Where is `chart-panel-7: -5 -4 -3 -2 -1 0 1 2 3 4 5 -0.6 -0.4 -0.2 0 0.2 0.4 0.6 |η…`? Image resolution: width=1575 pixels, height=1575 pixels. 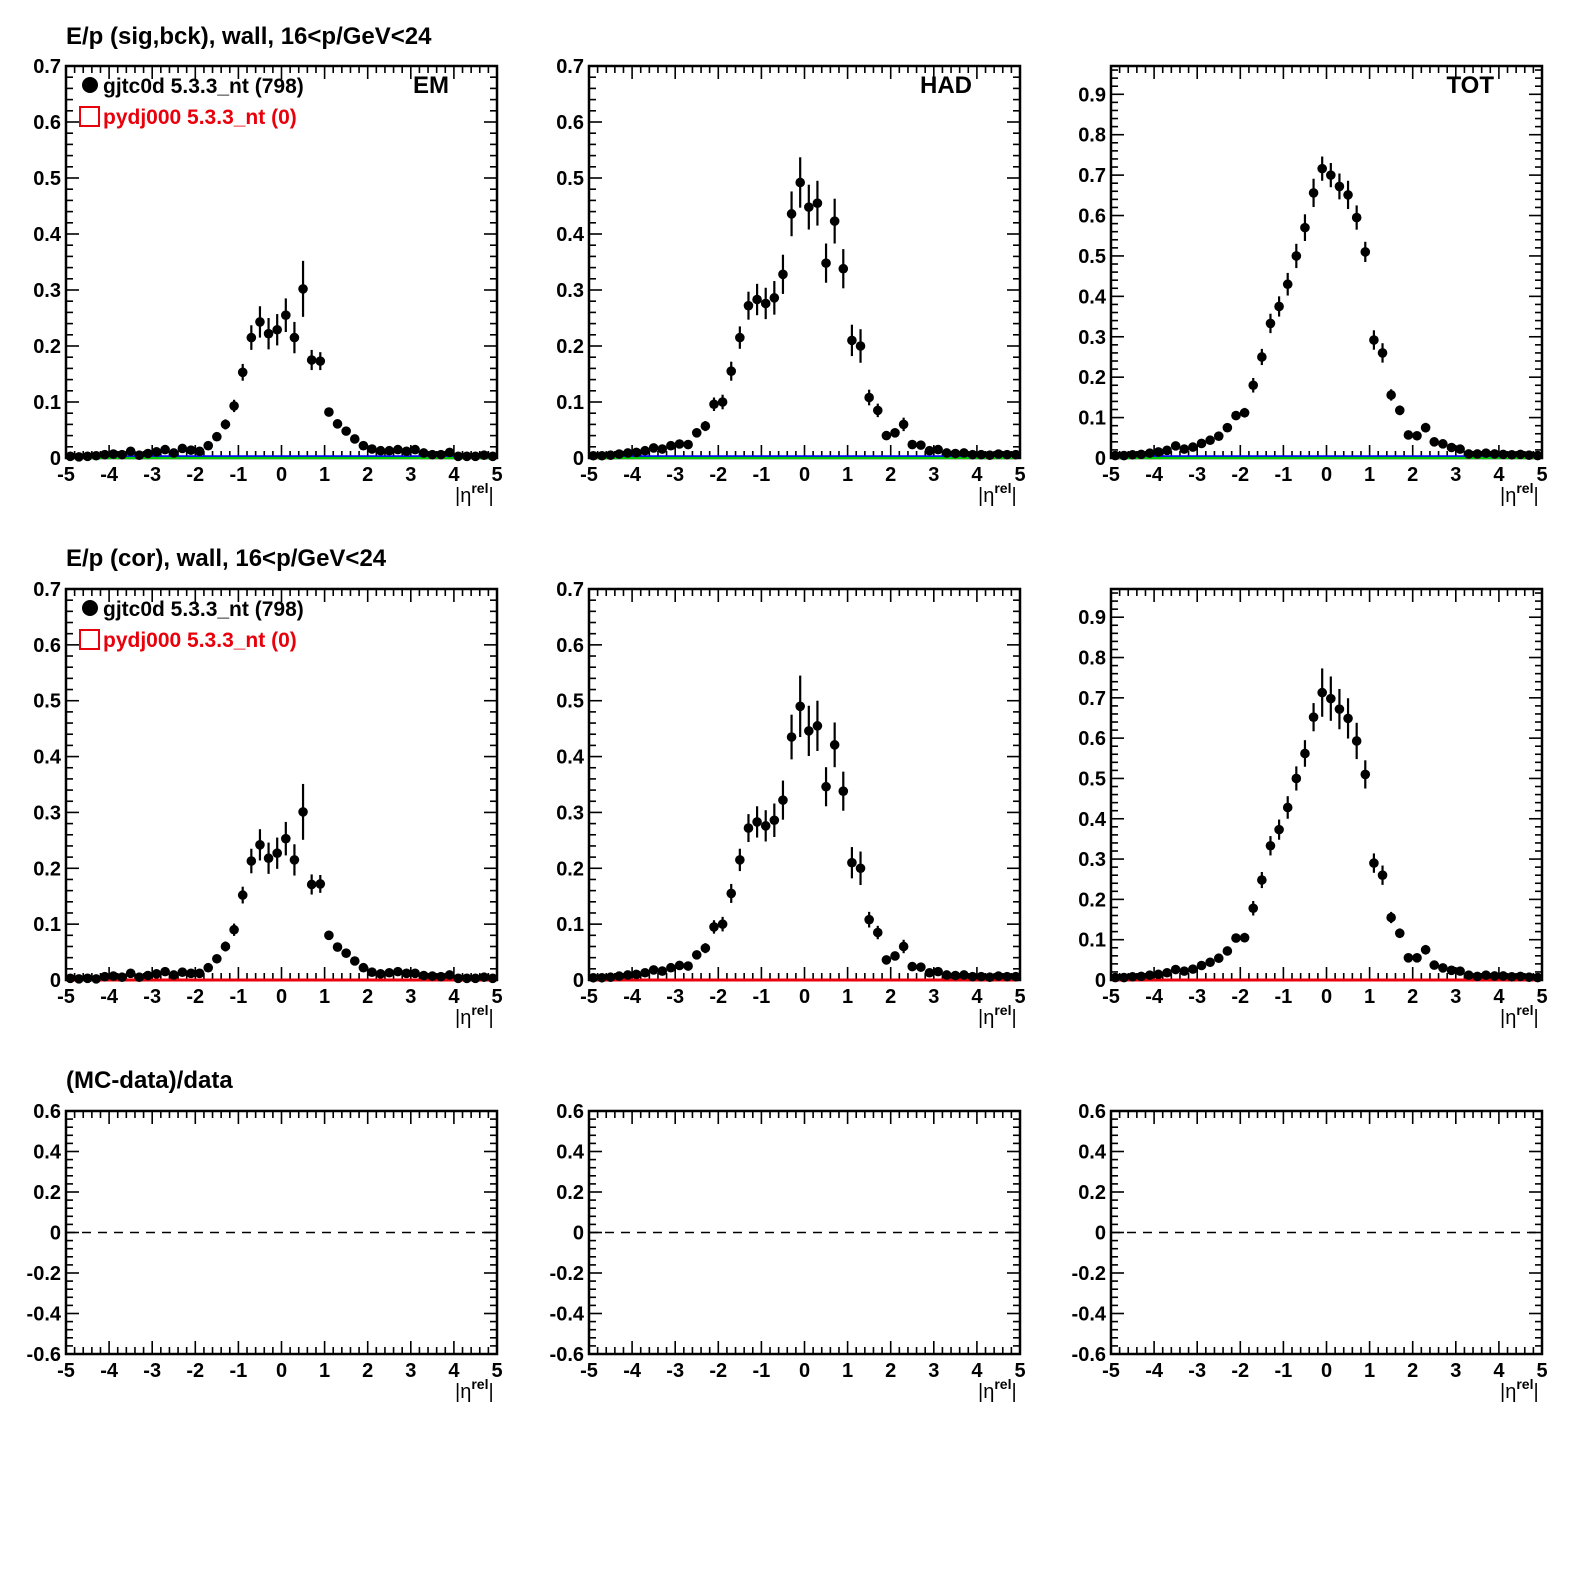 chart-panel-7: -5 -4 -3 -2 -1 0 1 2 3 4 5 -0.6 -0.4 -0.2 0 0.2 0.4 0.6 |η… is located at coordinates (265, 1252).